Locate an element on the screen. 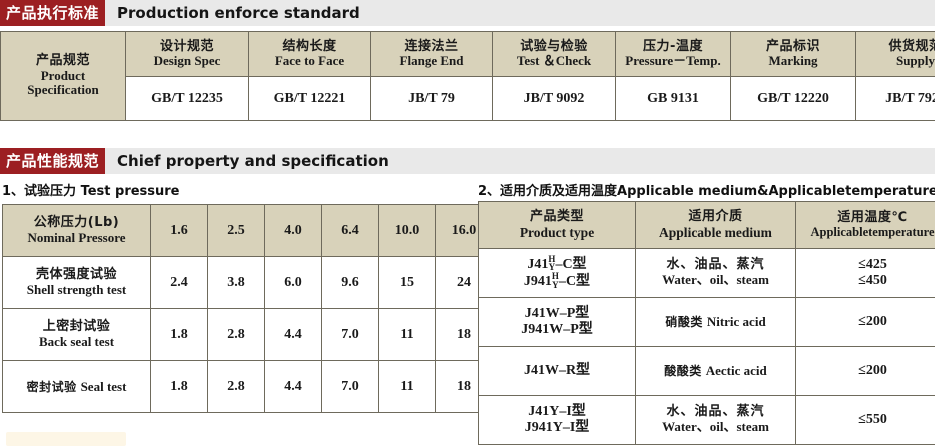 Image resolution: width=935 pixels, height=447 pixels. table-row: 密封试验 Seal test 1.8 2.8 4.4 7.0 11 18 is located at coordinates (247, 386).